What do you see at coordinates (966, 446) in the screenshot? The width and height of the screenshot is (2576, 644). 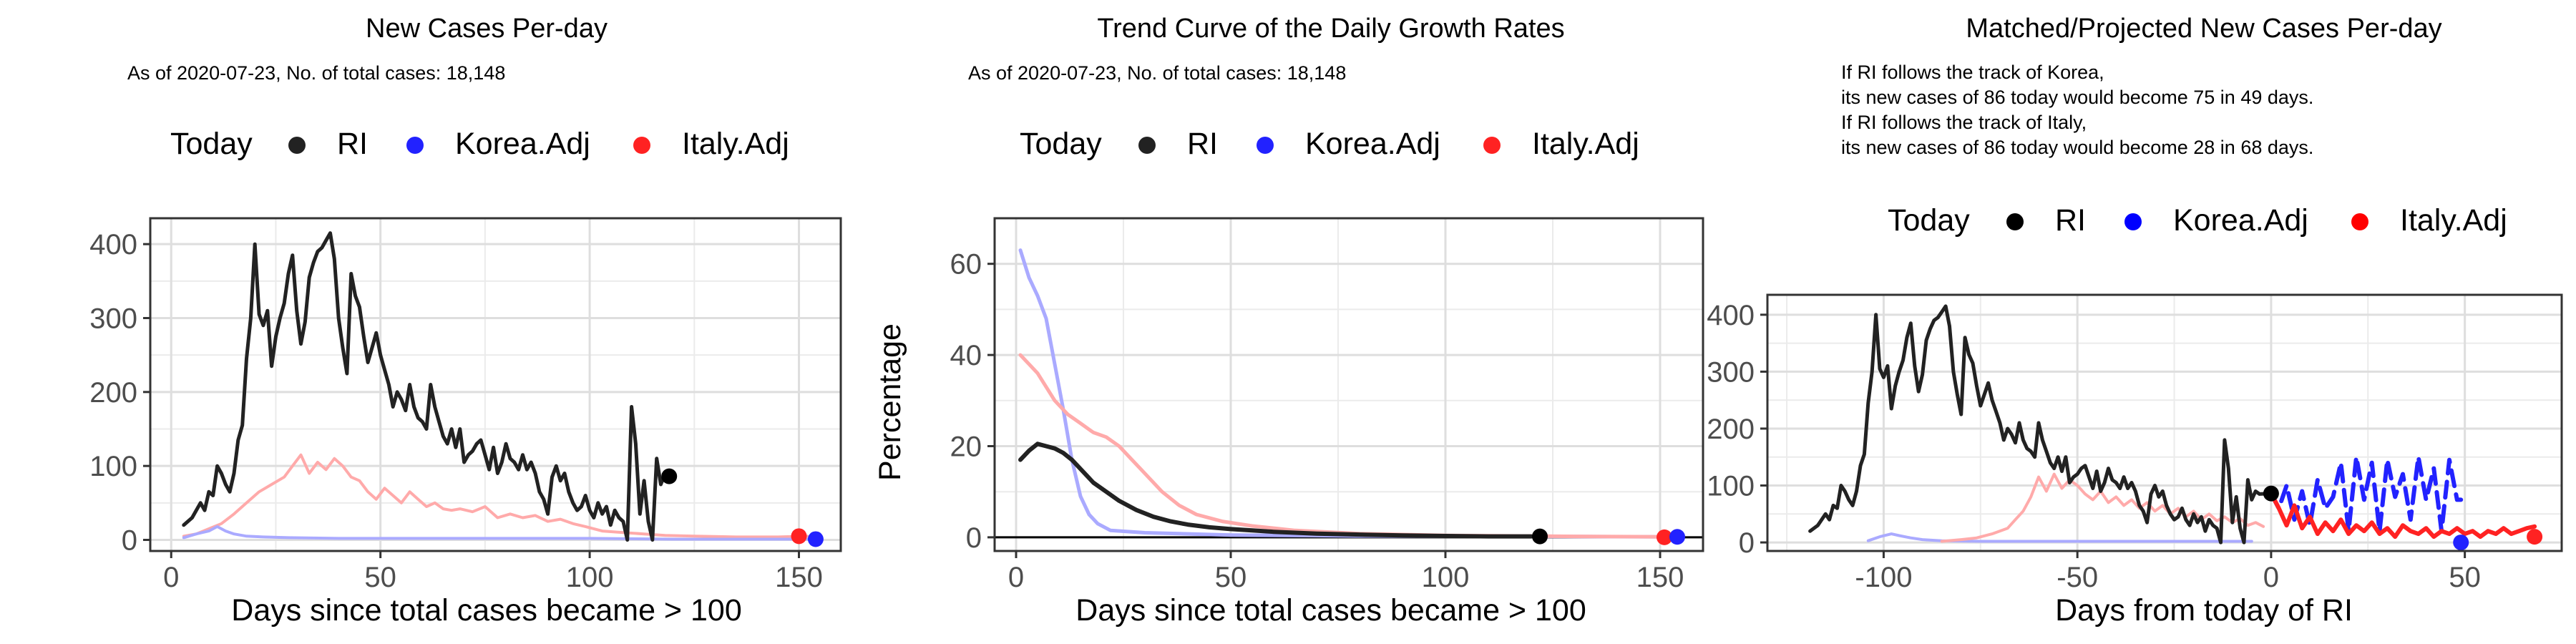 I see `y-tick-label: 20` at bounding box center [966, 446].